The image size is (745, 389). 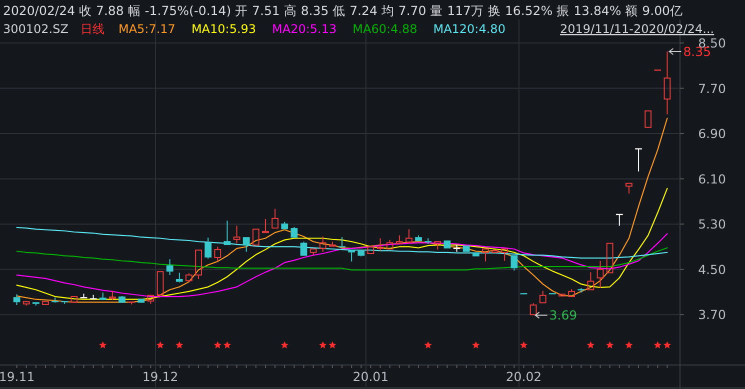 I want to click on text: MA20:5.13, so click(x=304, y=29).